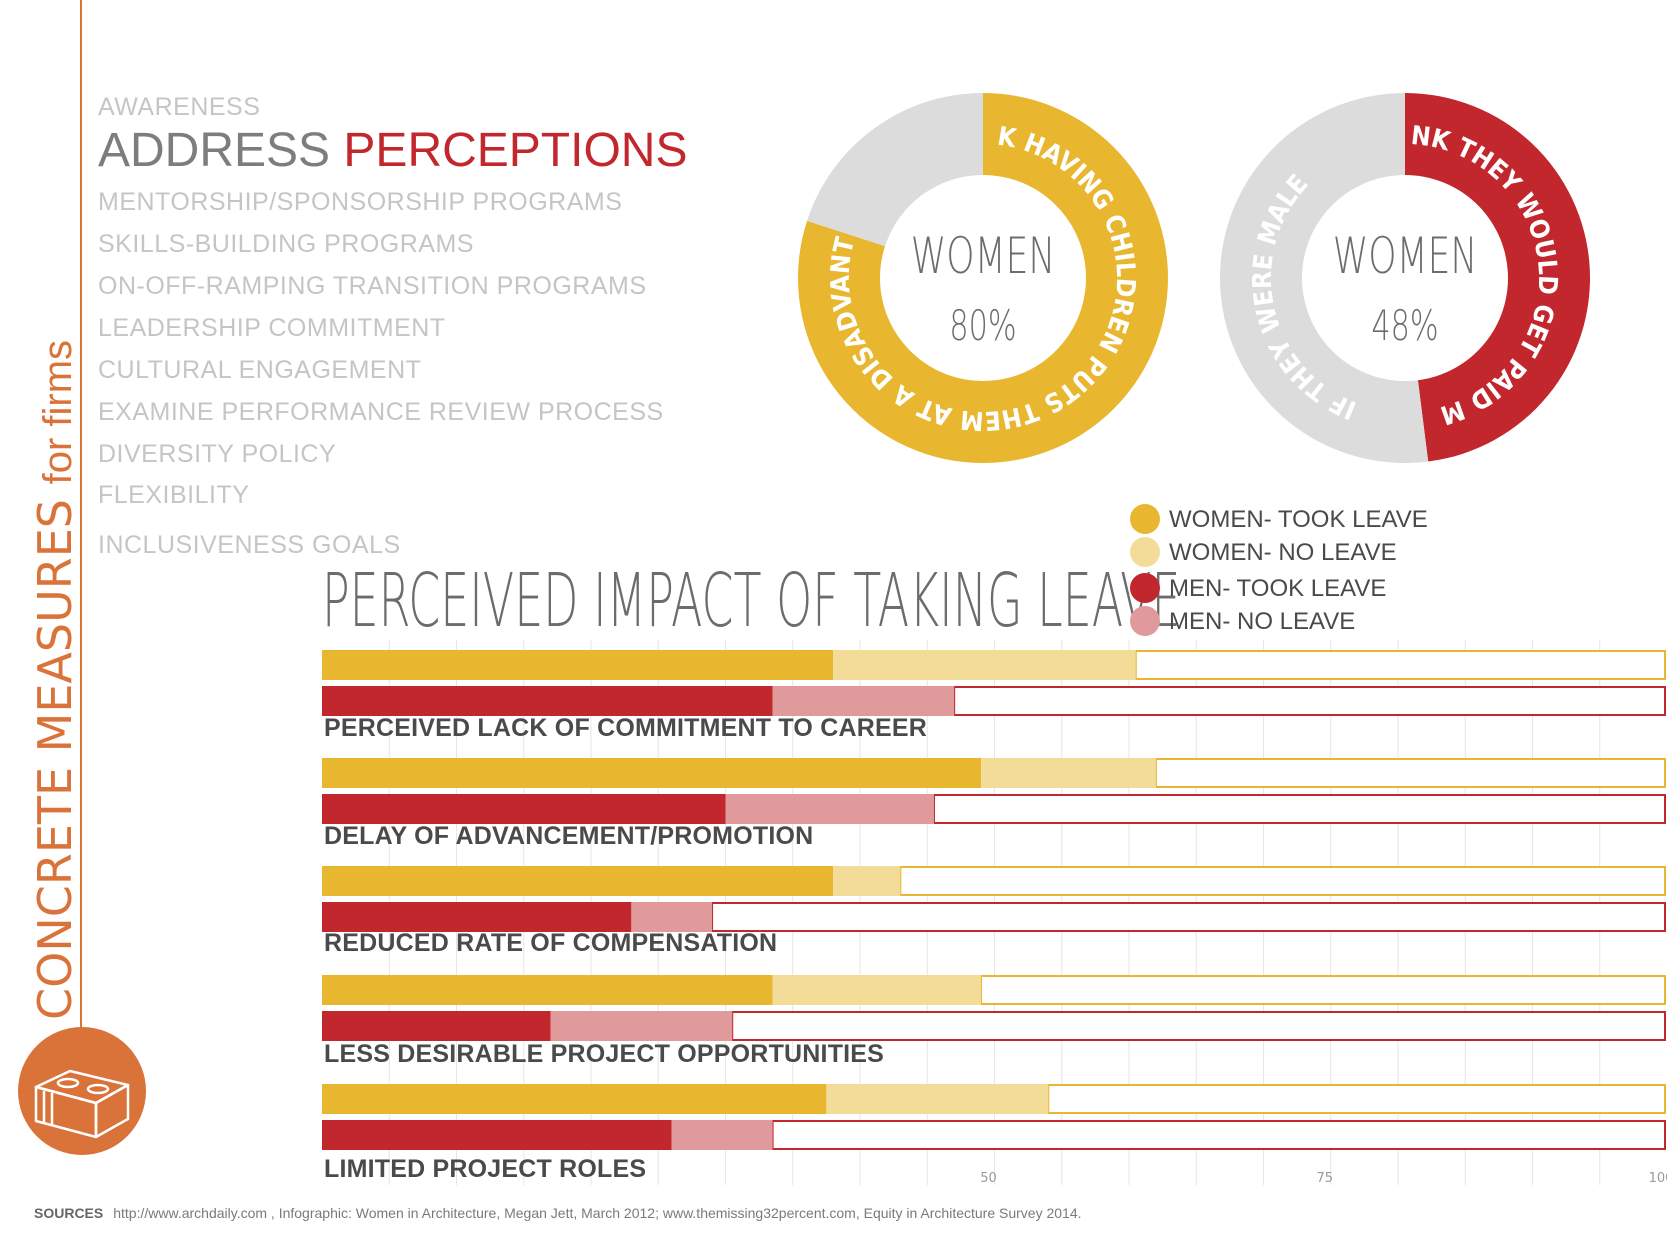 The image size is (1667, 1250). Describe the element at coordinates (1283, 552) in the screenshot. I see `legend-label: WOMEN- NO LEAVE` at that location.